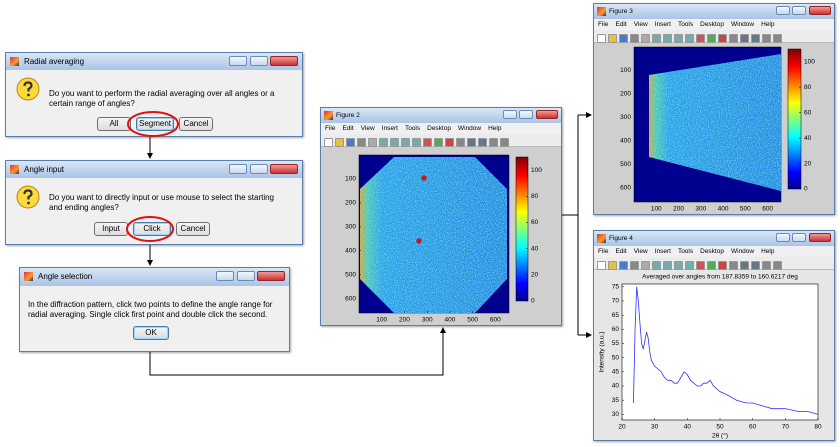 This screenshot has height=447, width=840. Describe the element at coordinates (155, 124) in the screenshot. I see `button: Segment` at that location.